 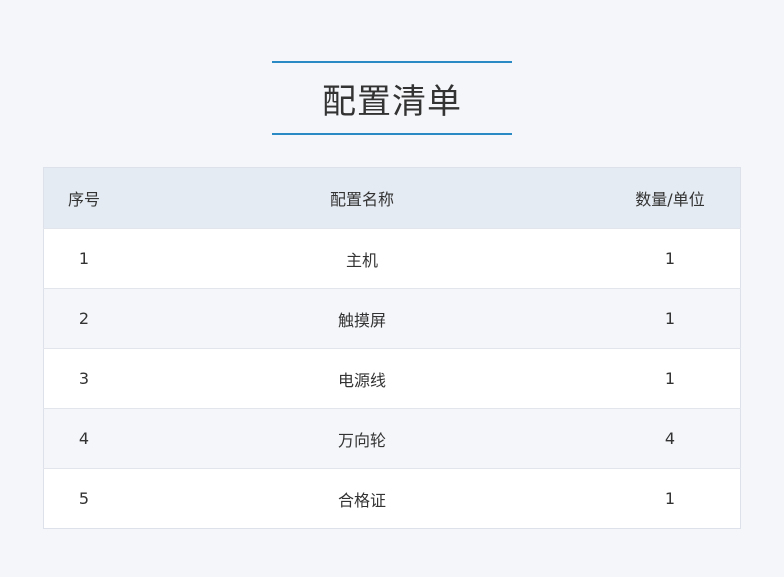 I want to click on cell-name: 主机, so click(x=362, y=258).